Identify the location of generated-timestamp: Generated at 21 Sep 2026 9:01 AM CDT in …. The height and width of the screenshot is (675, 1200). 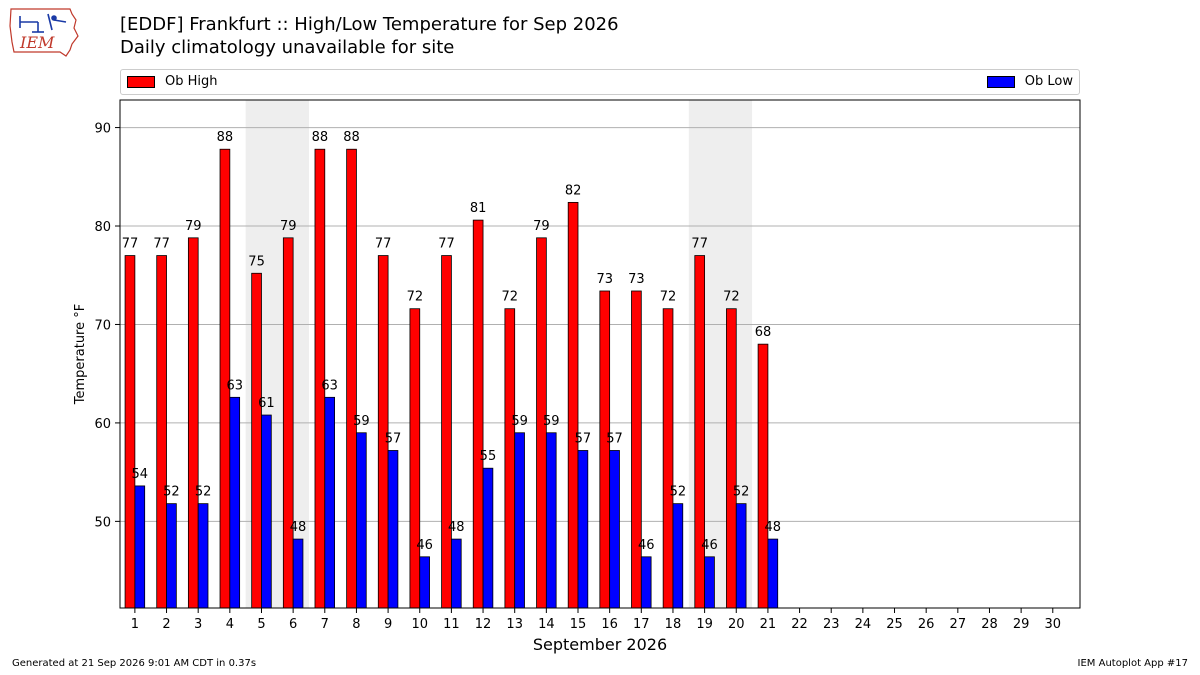
(134, 663).